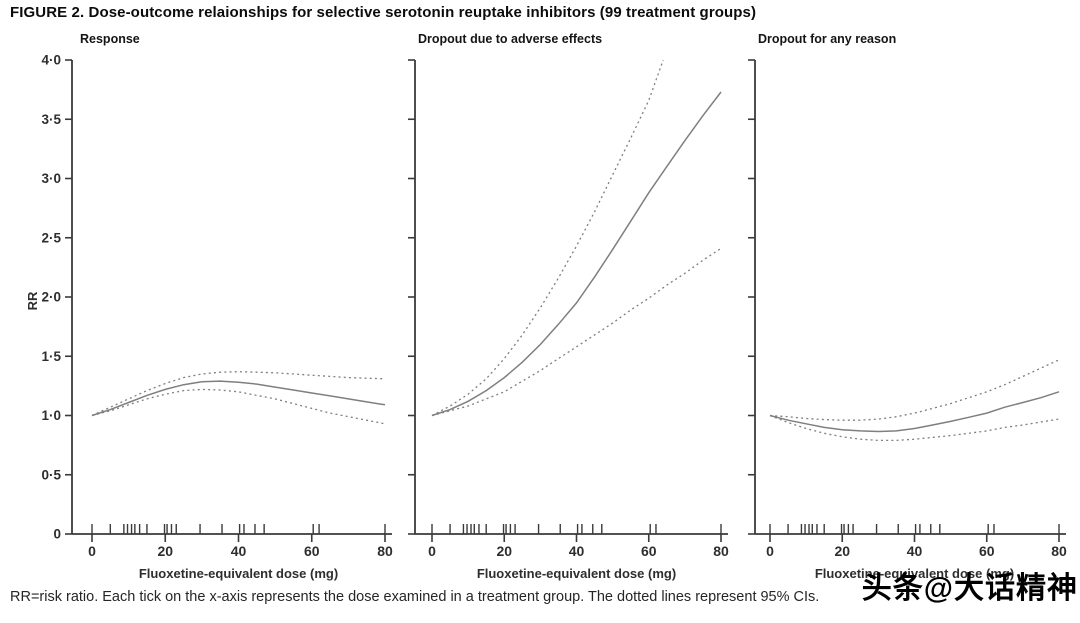  What do you see at coordinates (969, 588) in the screenshot?
I see `watermark-text: 头条@大话精神` at bounding box center [969, 588].